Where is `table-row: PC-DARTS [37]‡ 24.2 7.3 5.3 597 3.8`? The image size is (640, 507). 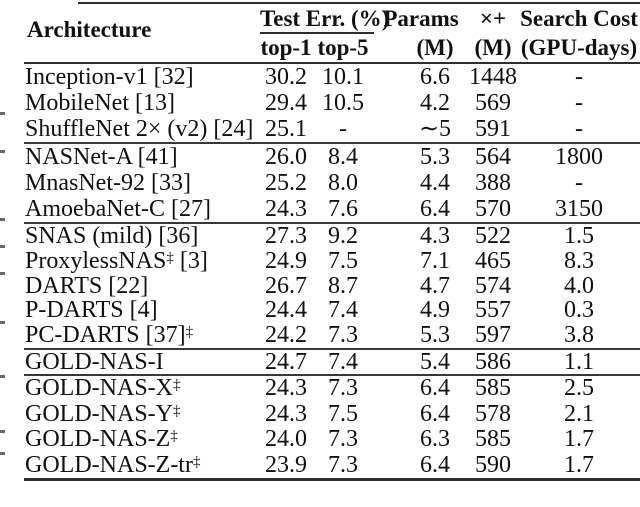
table-row: PC-DARTS [37]‡ 24.2 7.3 5.3 597 3.8 is located at coordinates (332, 335).